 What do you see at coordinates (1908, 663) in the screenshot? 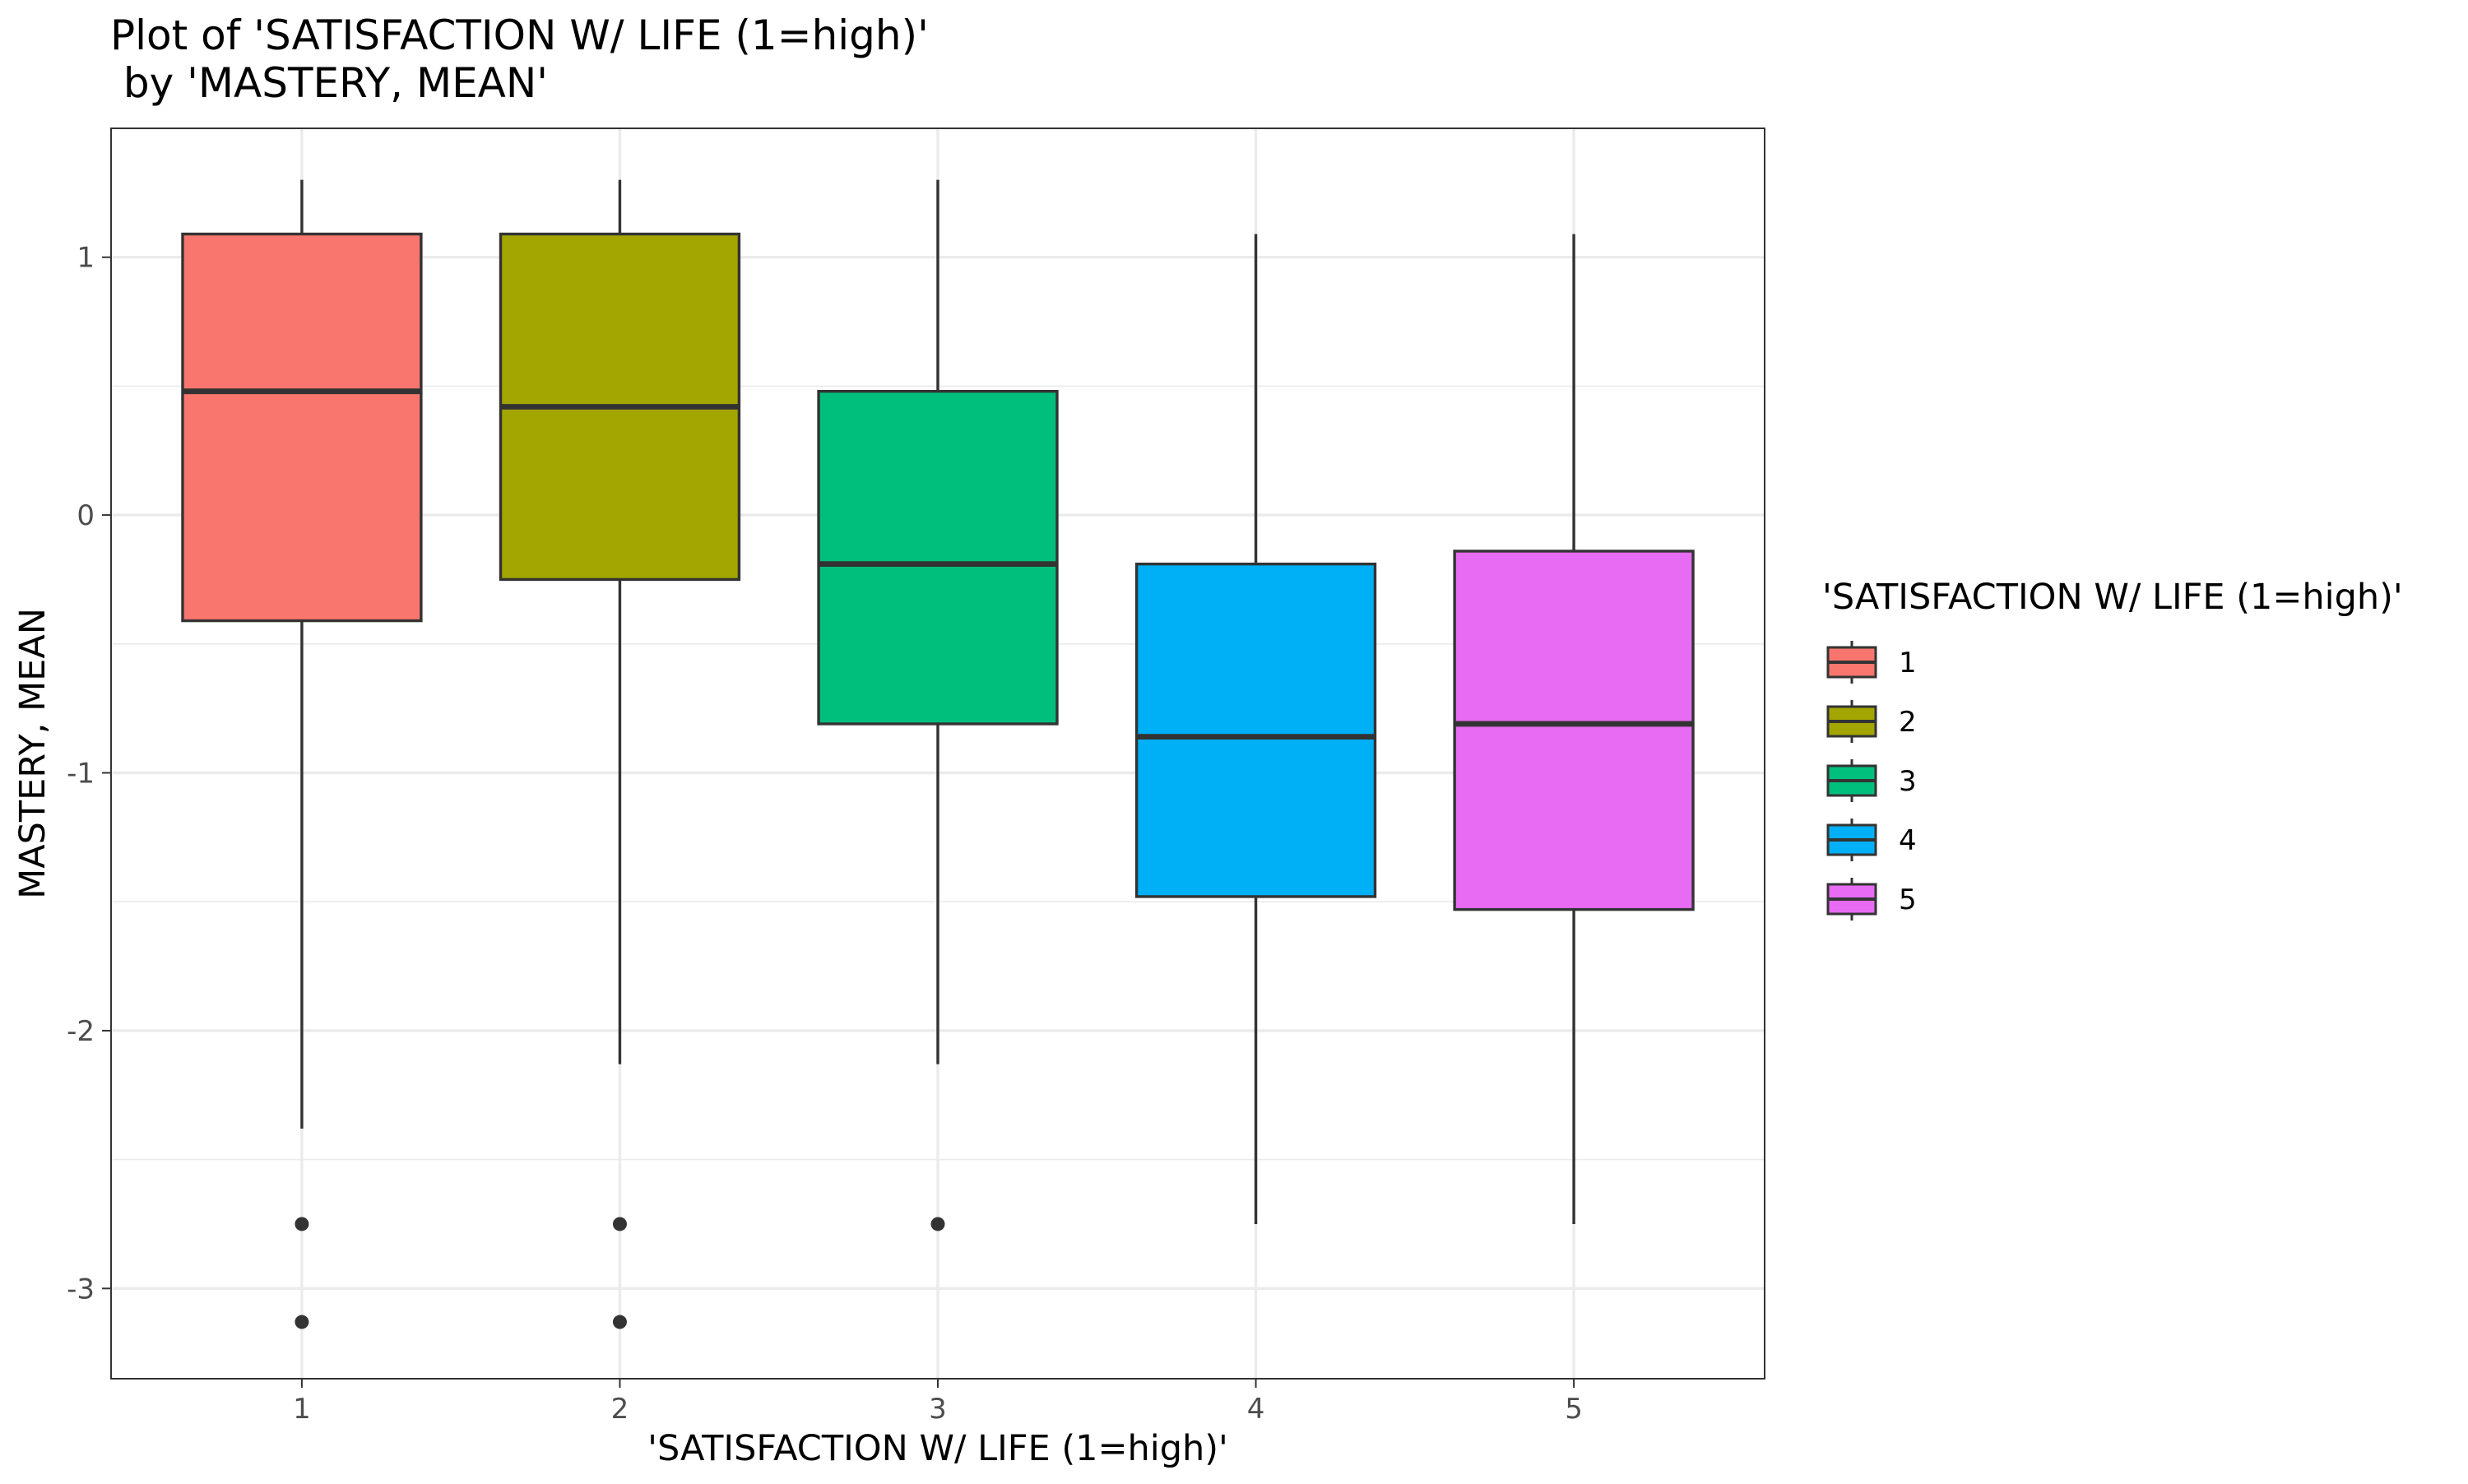
I see `legend-label: 1` at bounding box center [1908, 663].